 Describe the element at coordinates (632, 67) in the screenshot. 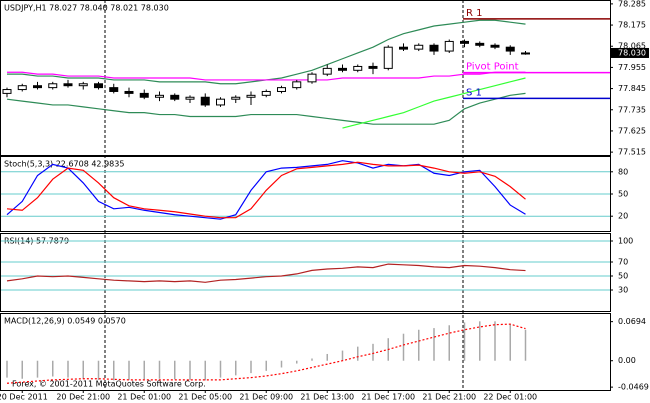

I see `y-tick-label: 77.955` at that location.